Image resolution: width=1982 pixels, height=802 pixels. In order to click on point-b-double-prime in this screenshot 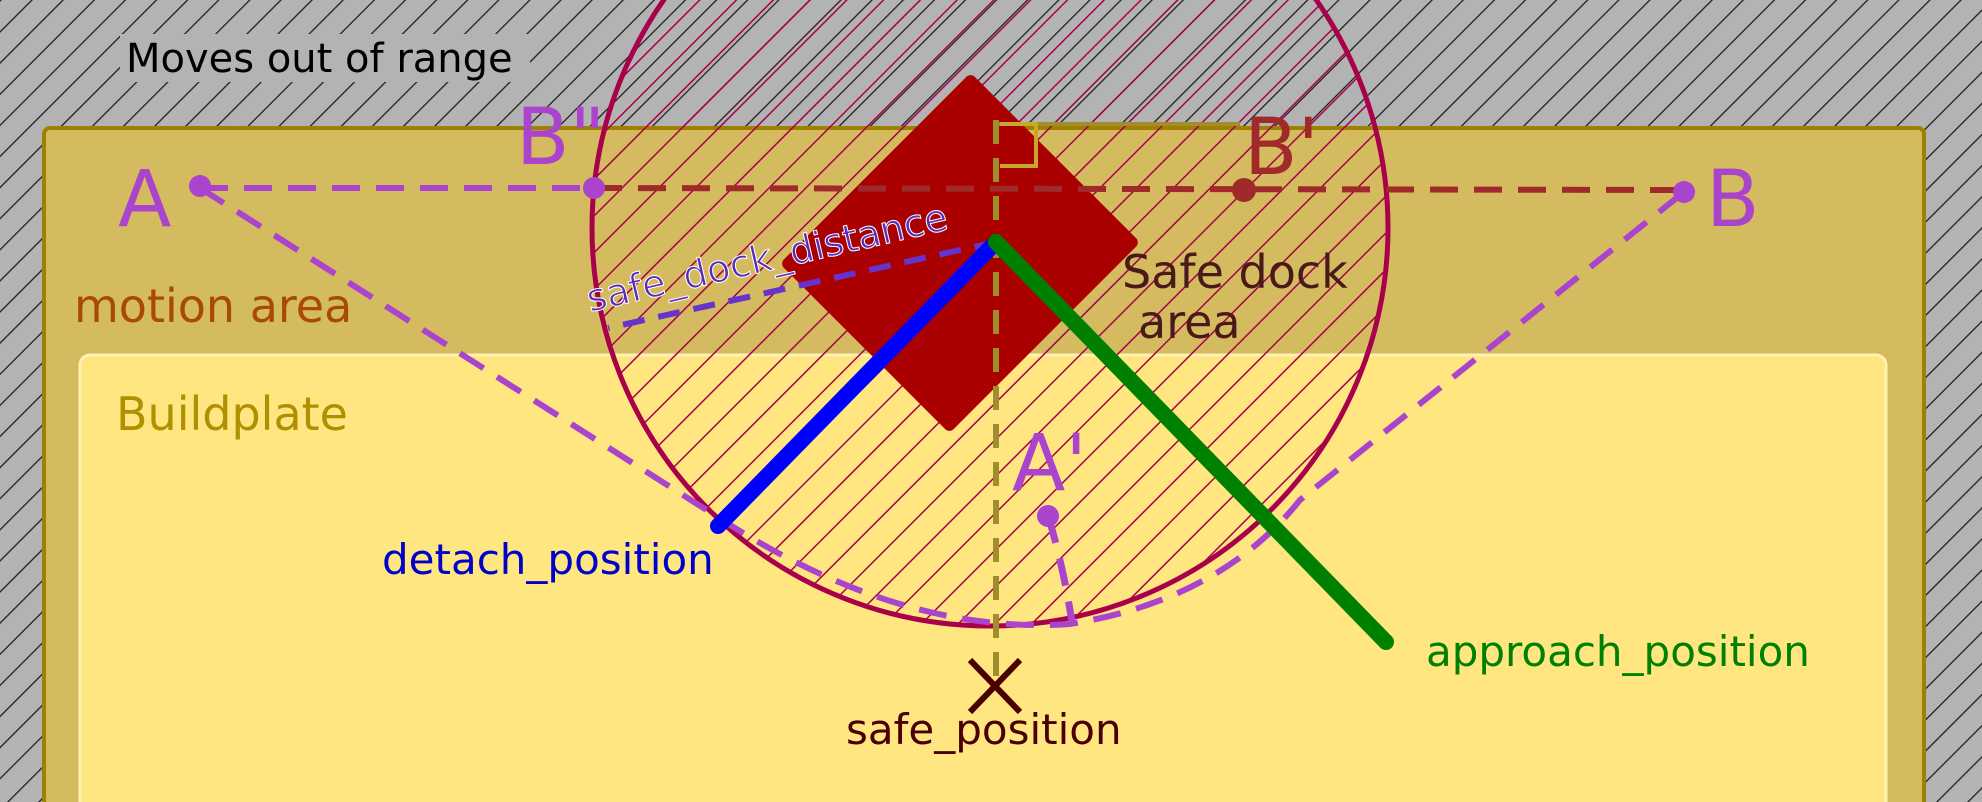, I will do `click(594, 188)`.